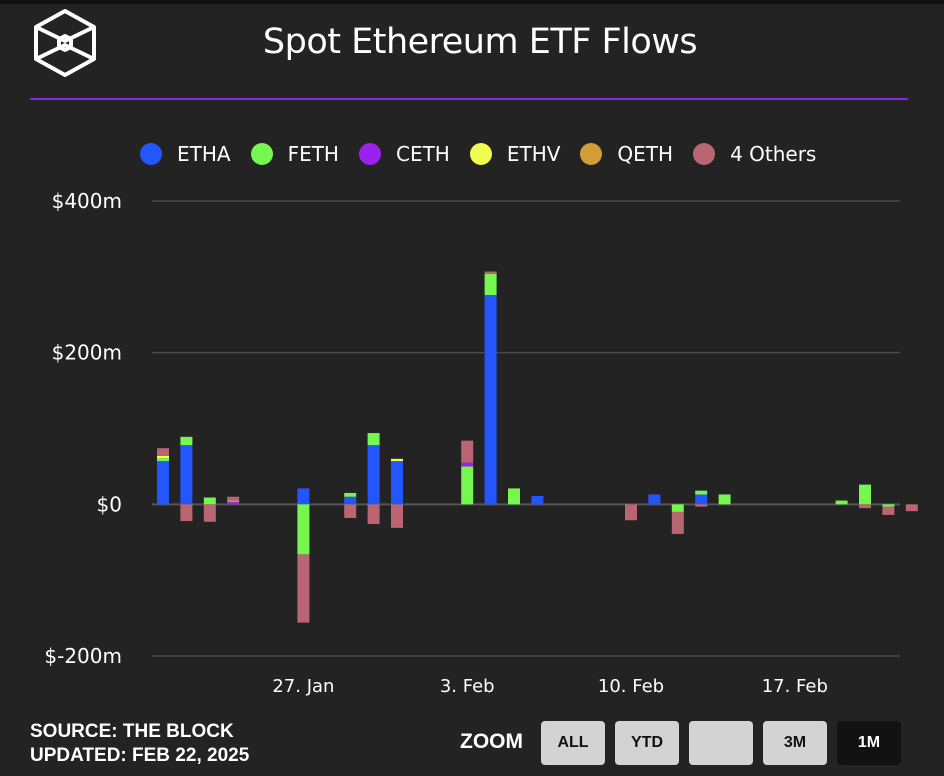 The image size is (944, 776). Describe the element at coordinates (773, 154) in the screenshot. I see `legend-label: 4 Others` at that location.